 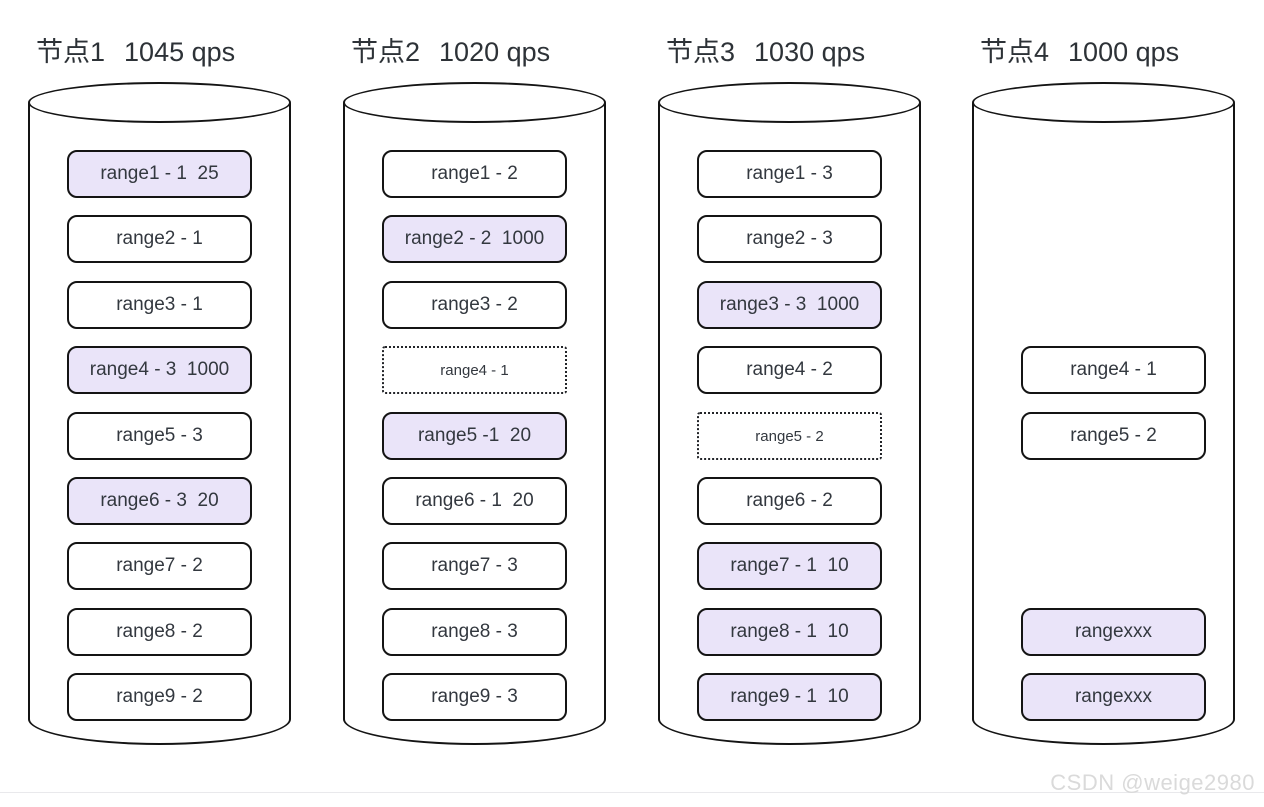 What do you see at coordinates (789, 174) in the screenshot?
I see `range-box-n3-r1: range1 - 3` at bounding box center [789, 174].